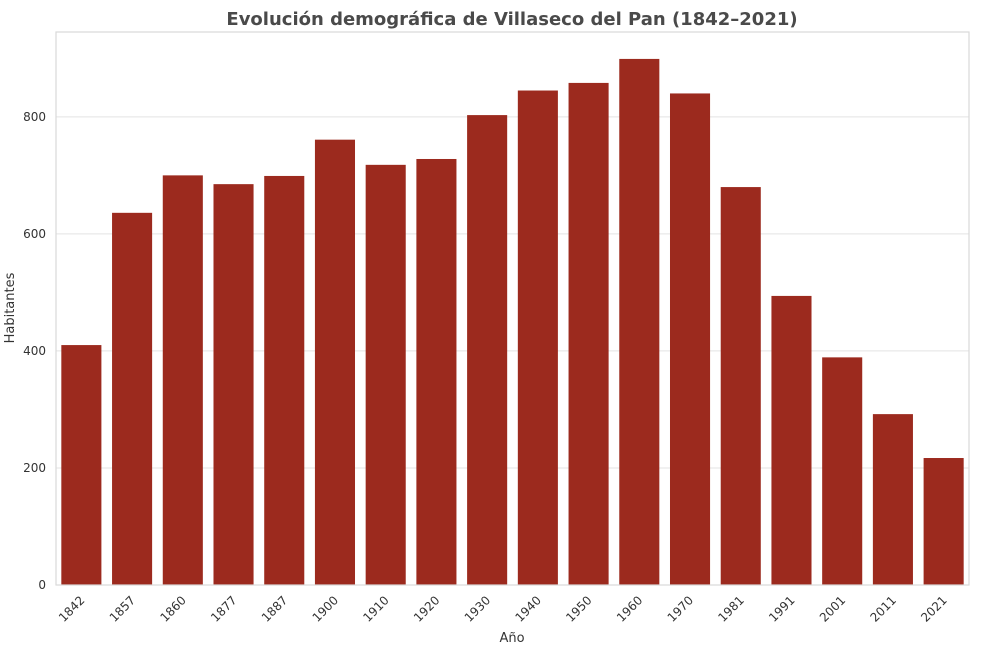 The width and height of the screenshot is (981, 655). What do you see at coordinates (34, 117) in the screenshot?
I see `y-tick-label: 800` at bounding box center [34, 117].